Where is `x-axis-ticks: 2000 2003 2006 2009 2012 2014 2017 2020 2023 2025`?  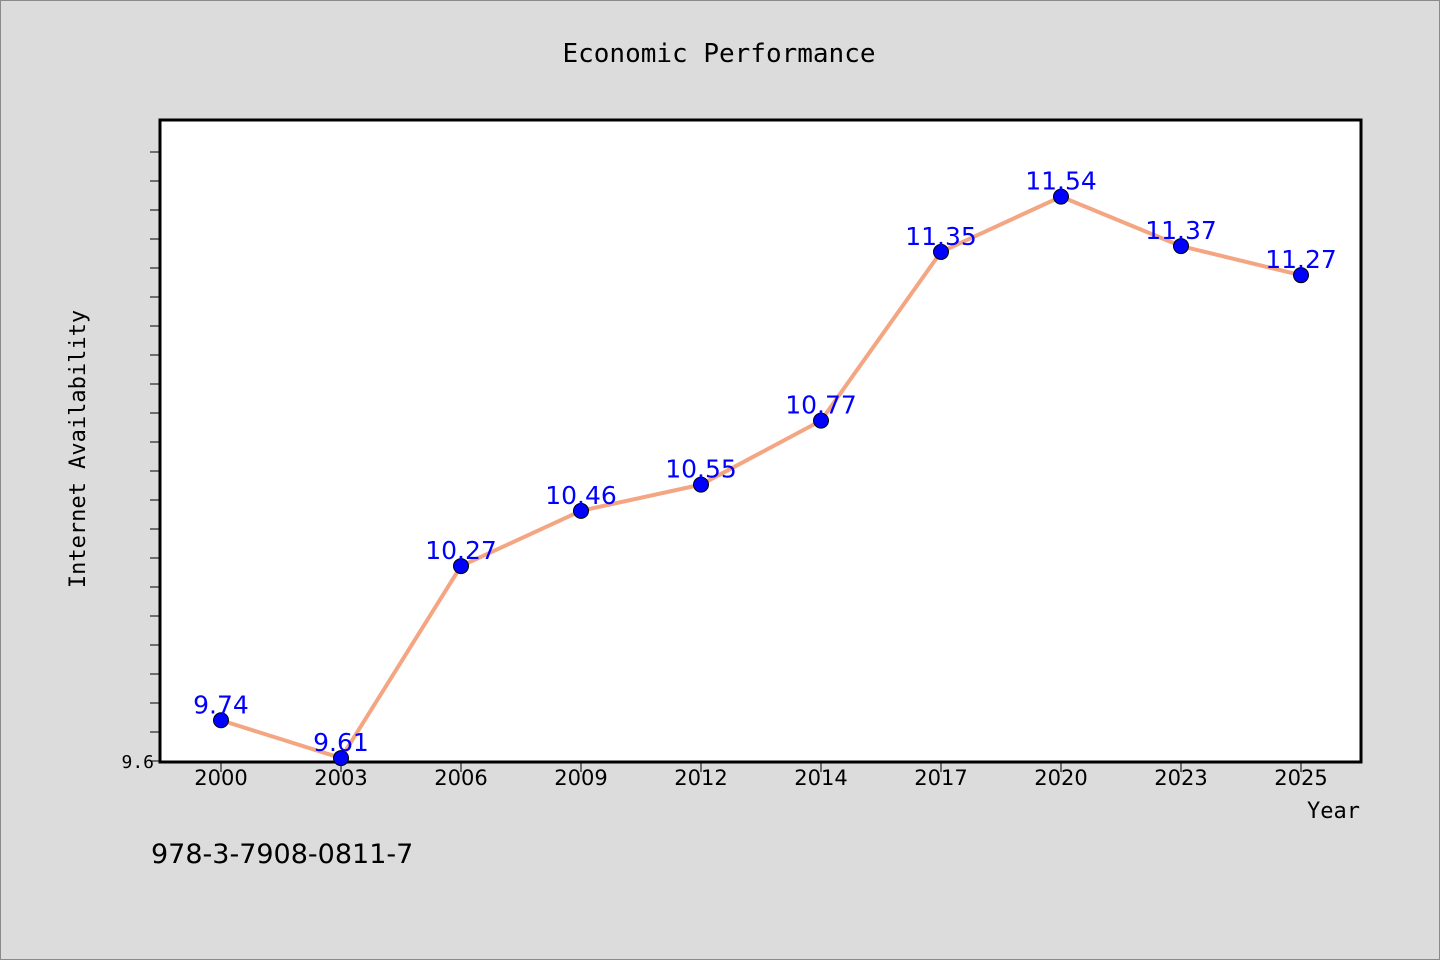
x-axis-ticks: 2000 2003 2006 2009 2012 2014 2017 2020 2023 2025 is located at coordinates (761, 776).